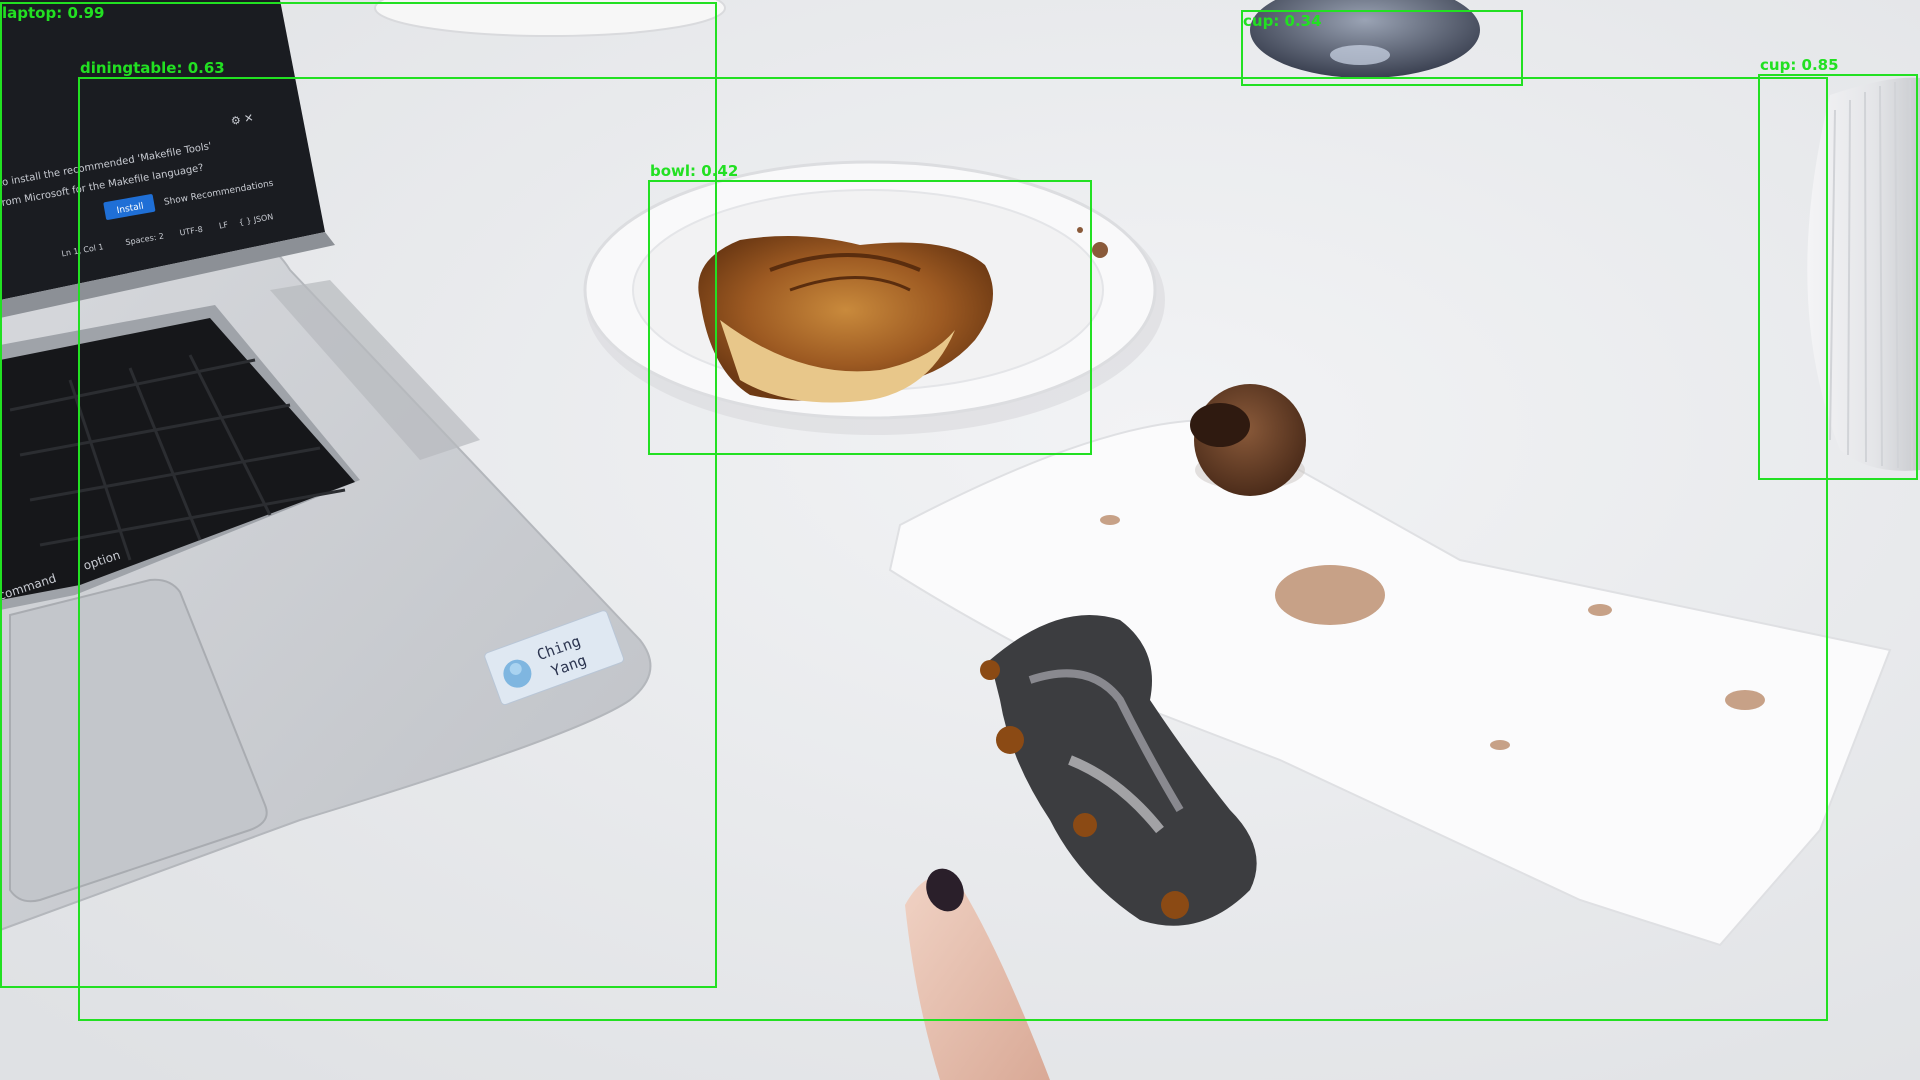  What do you see at coordinates (191, 231) in the screenshot?
I see `status-encoding: UTF-8` at bounding box center [191, 231].